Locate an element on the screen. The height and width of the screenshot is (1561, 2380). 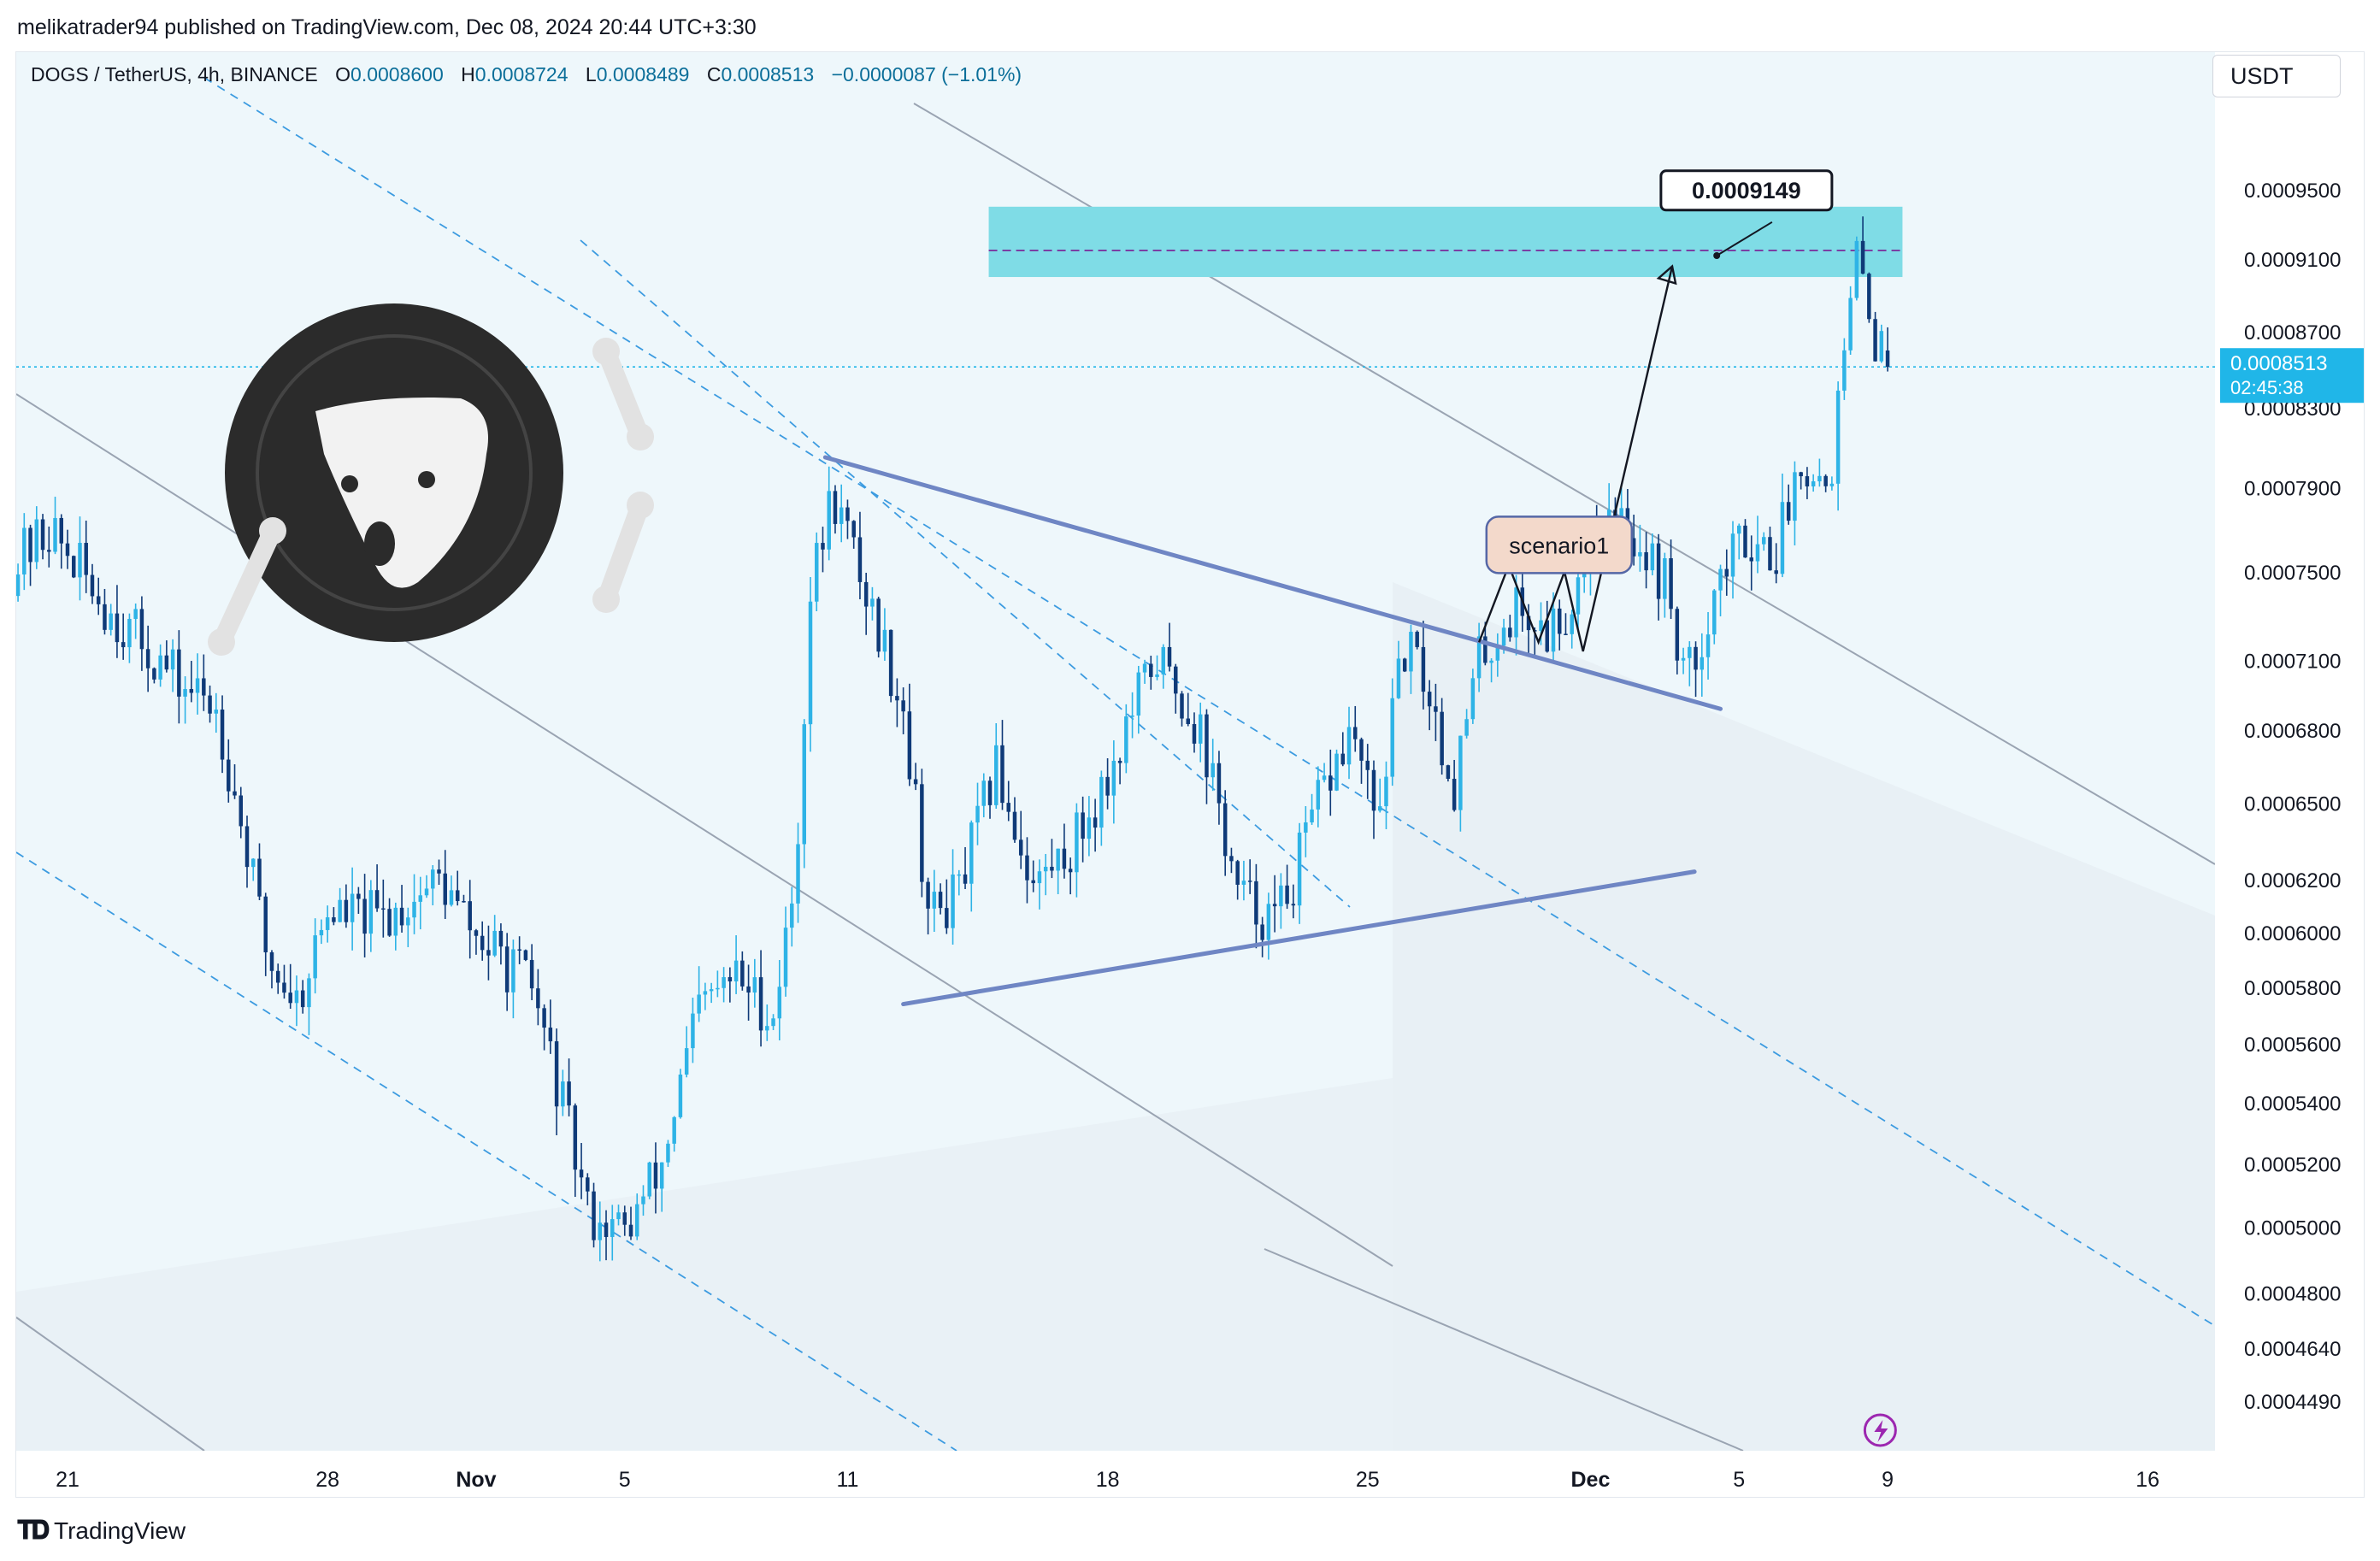
dog-mouth is located at coordinates (379, 543).